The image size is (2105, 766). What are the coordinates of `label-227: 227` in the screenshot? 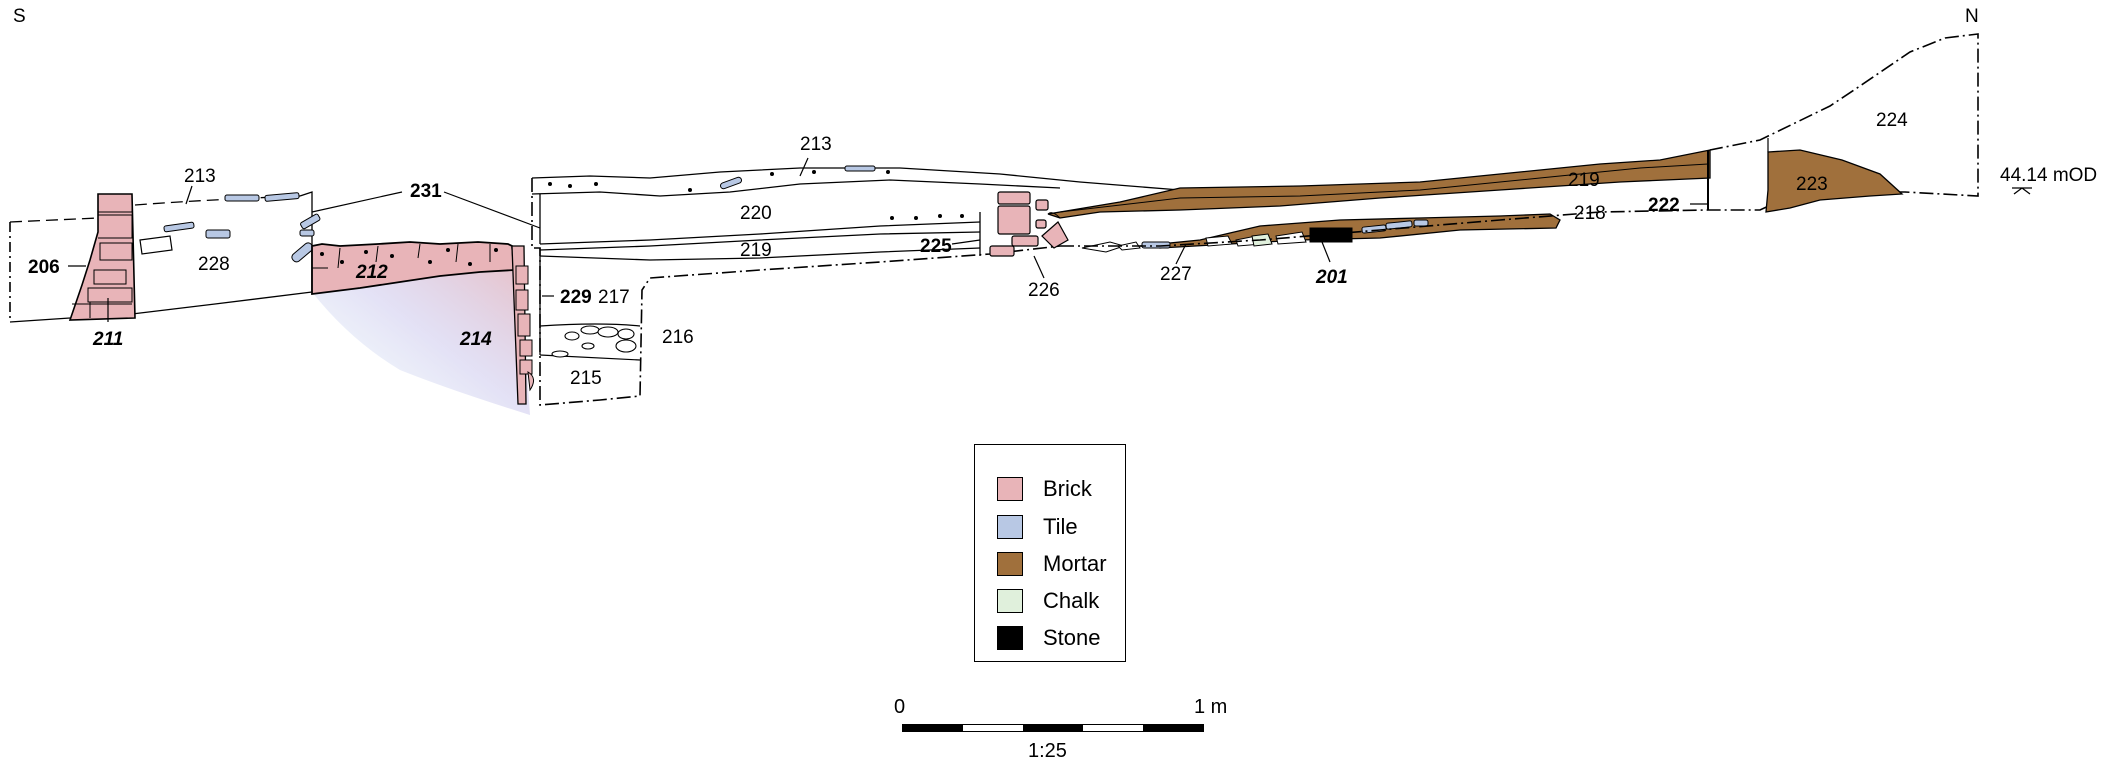 It's located at (1176, 274).